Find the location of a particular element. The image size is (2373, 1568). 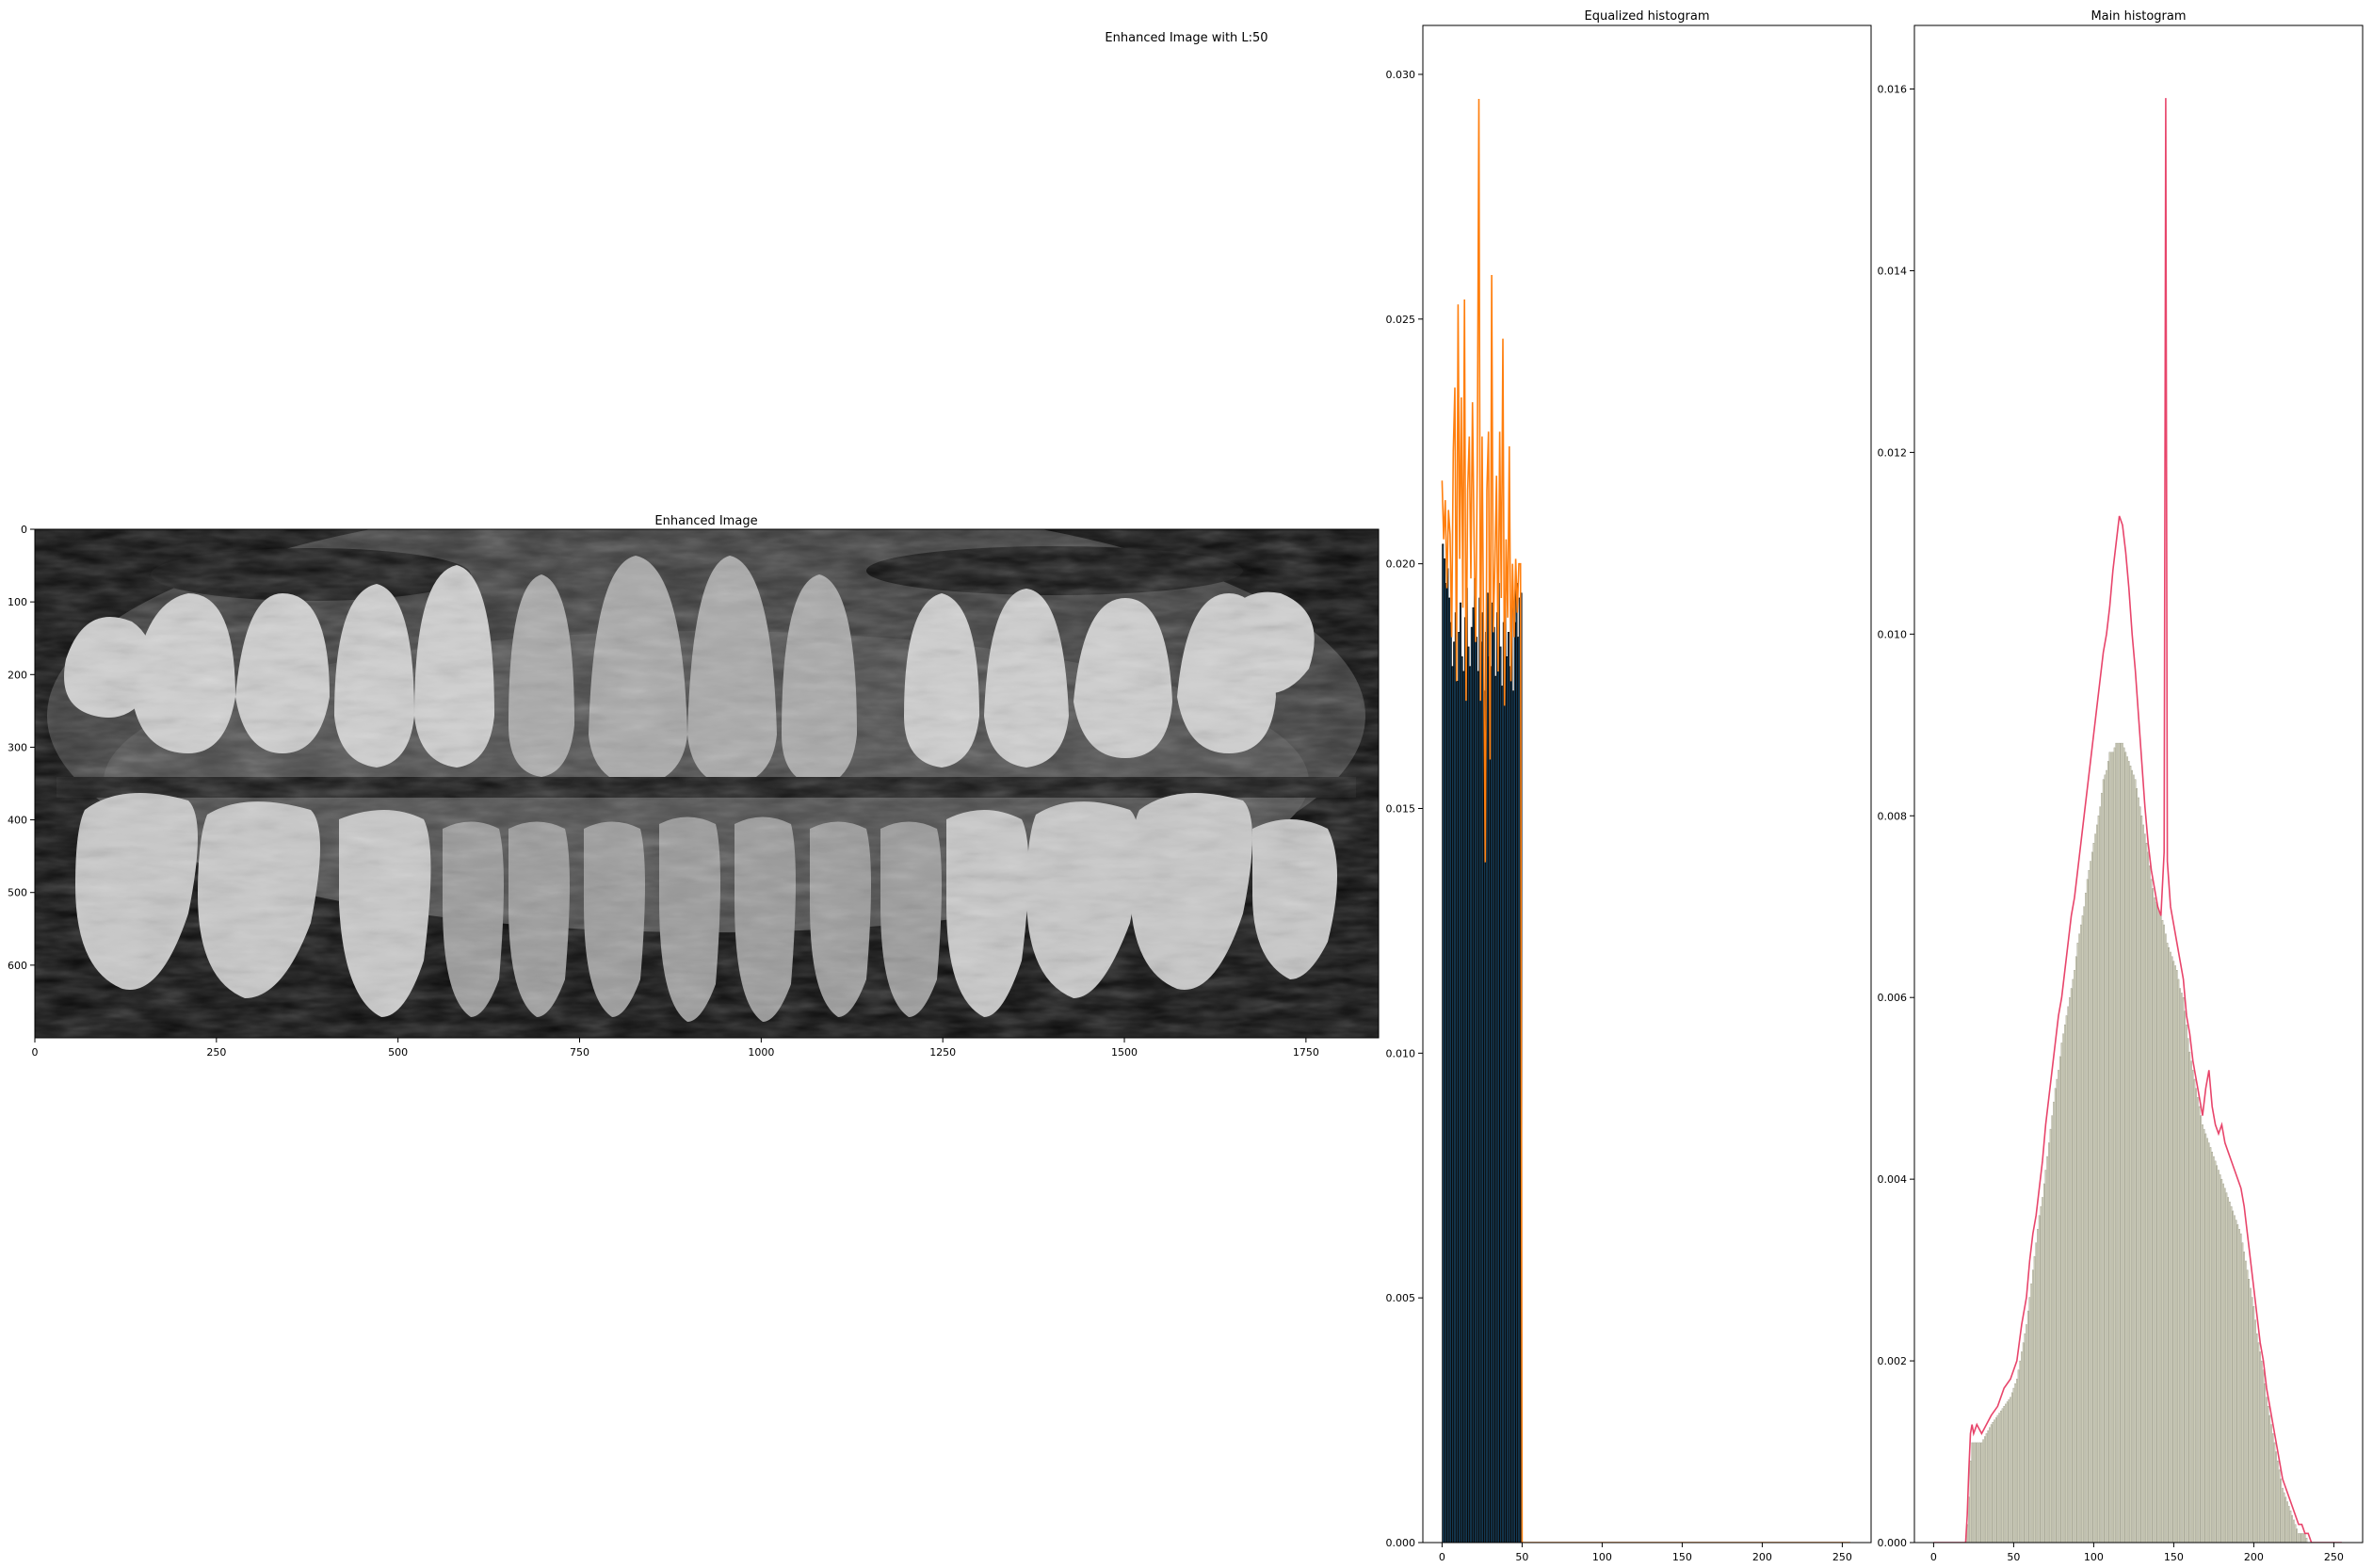

image-x-tick-label-3: 750 is located at coordinates (580, 1052).